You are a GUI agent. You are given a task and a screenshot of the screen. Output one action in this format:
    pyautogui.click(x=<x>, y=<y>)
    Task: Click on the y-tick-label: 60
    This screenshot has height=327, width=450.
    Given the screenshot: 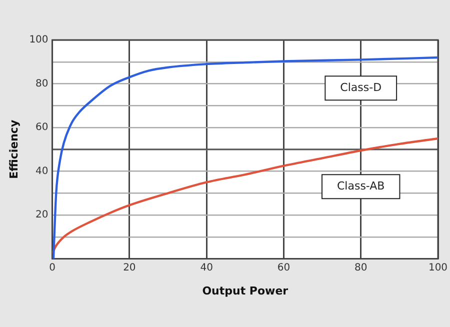 What is the action you would take?
    pyautogui.click(x=42, y=128)
    